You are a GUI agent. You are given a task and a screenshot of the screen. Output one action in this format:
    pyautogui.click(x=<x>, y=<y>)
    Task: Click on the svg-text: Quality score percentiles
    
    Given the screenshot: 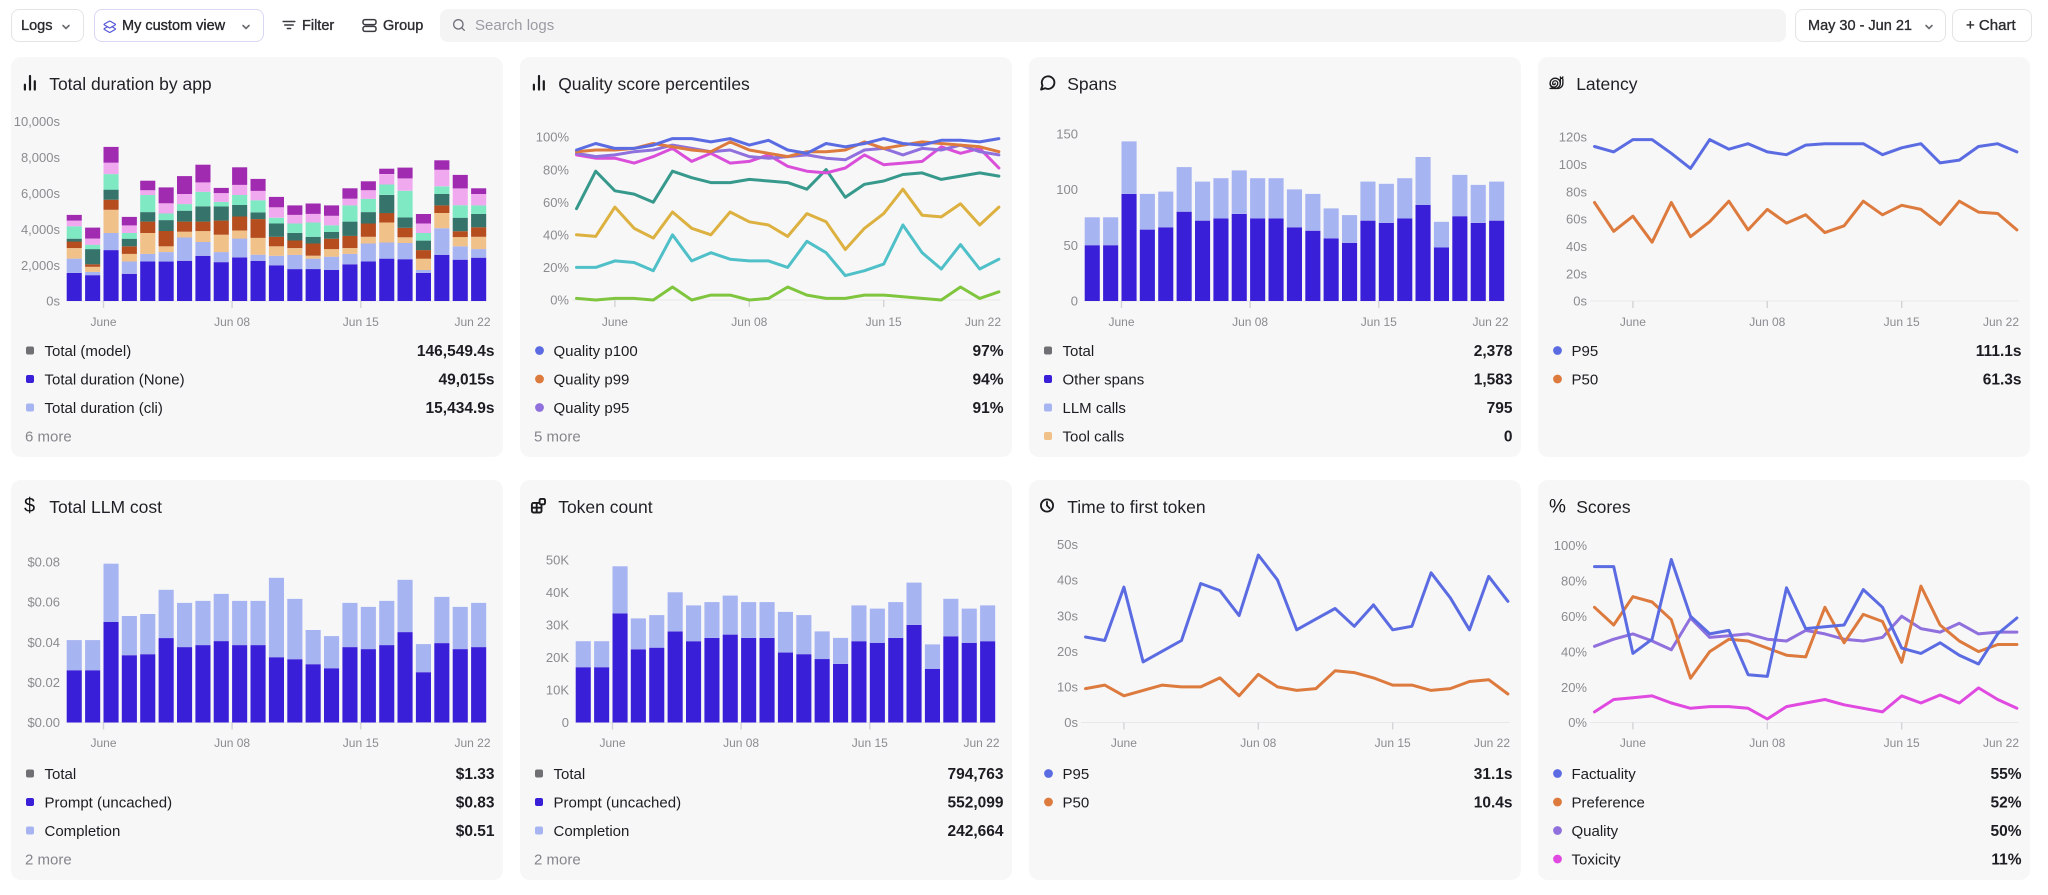 What is the action you would take?
    pyautogui.click(x=654, y=84)
    